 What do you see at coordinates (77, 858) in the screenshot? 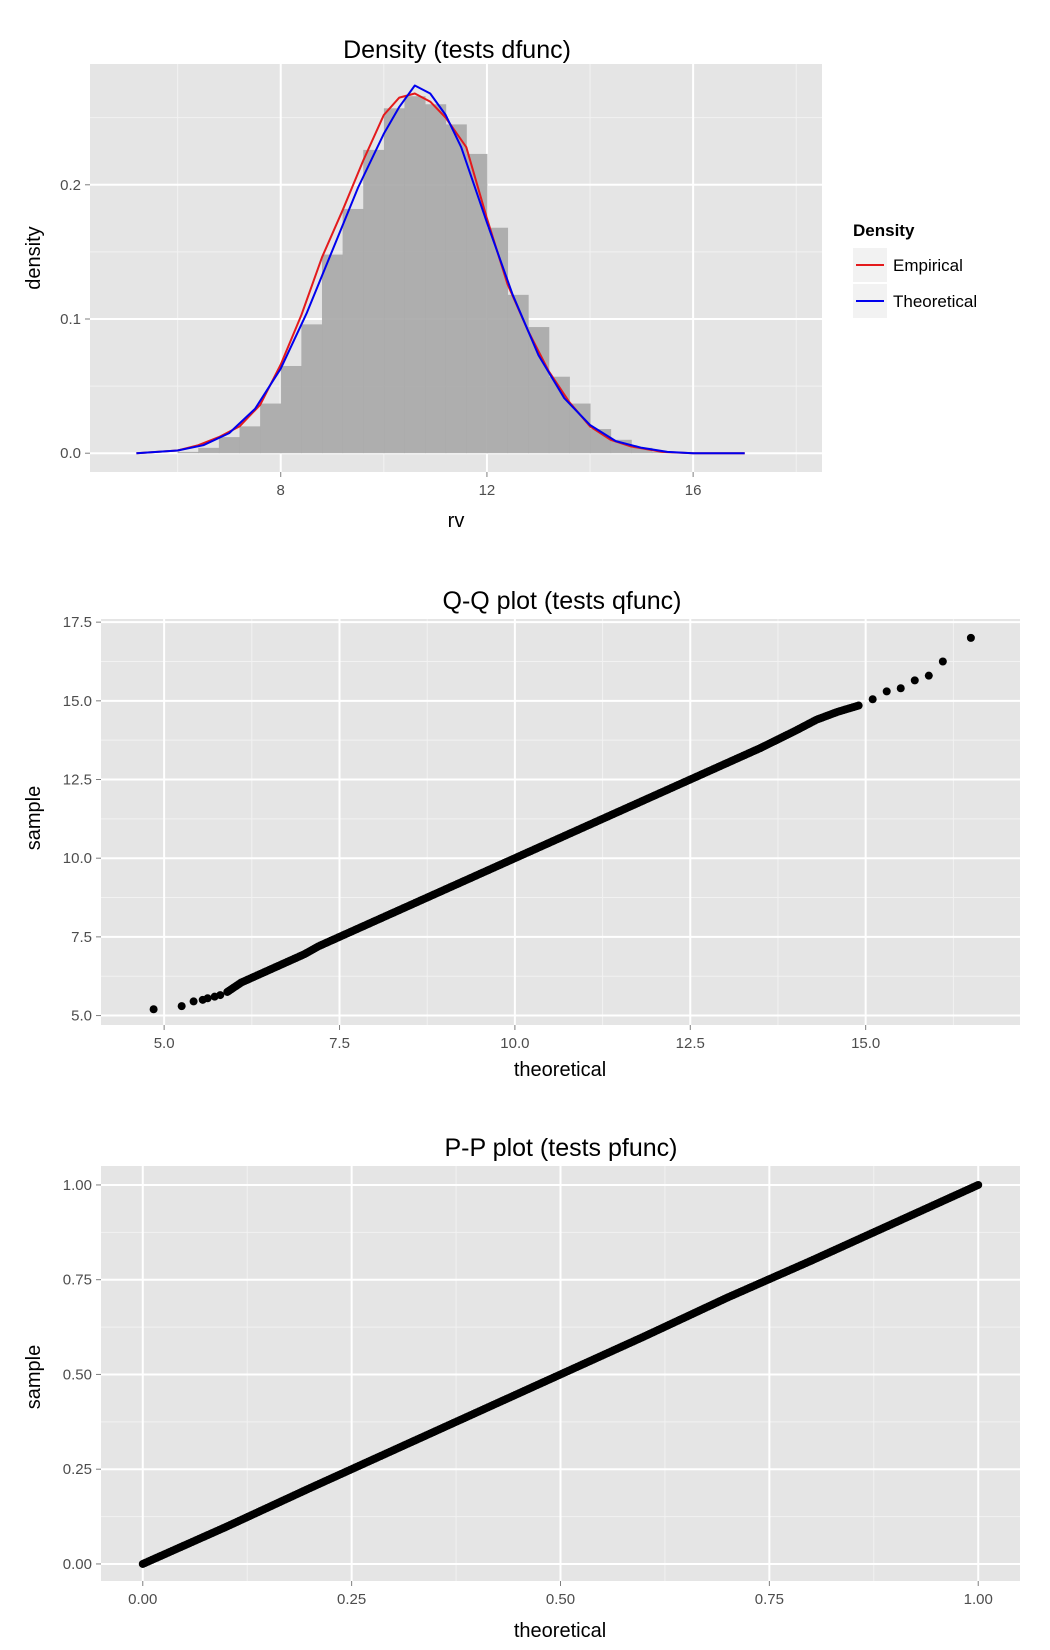
I see `qq-ytick-label: 10.0` at bounding box center [77, 858].